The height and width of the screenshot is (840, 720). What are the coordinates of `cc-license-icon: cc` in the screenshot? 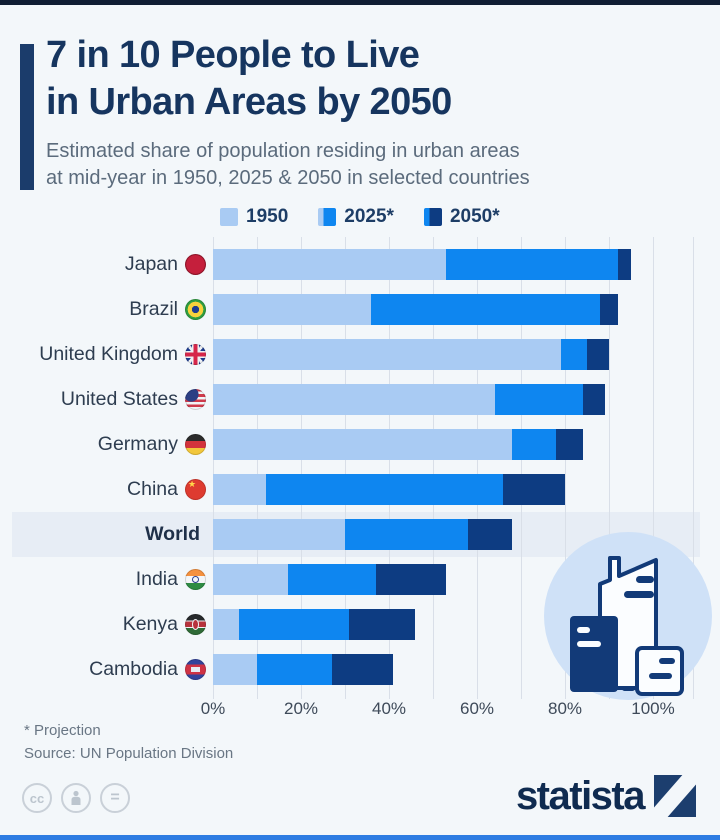 It's located at (37, 798).